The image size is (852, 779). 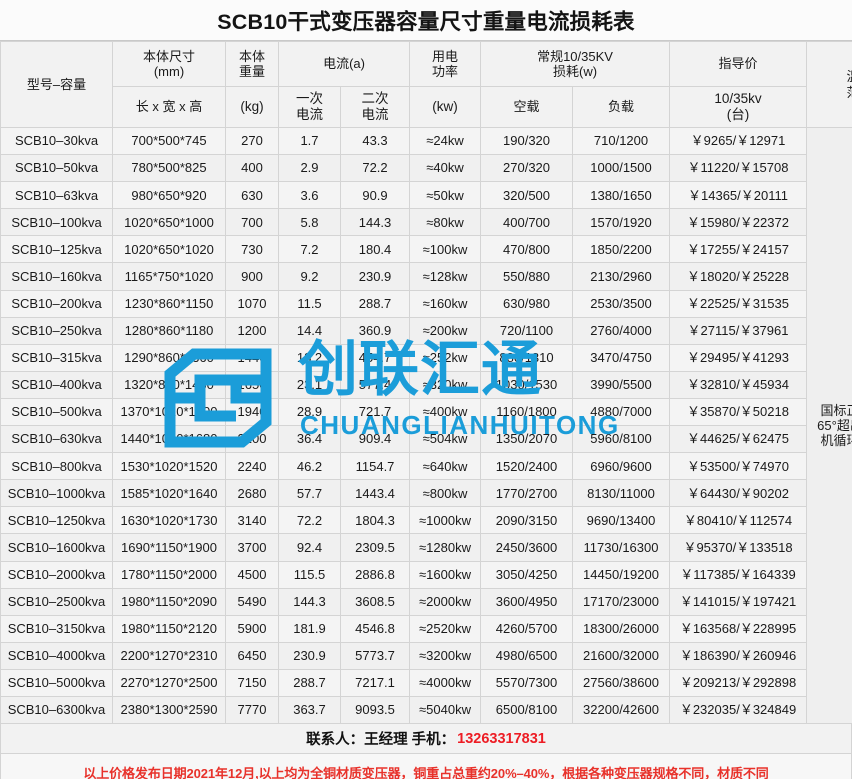 I want to click on cell-primary-current: 144.3, so click(x=309, y=601).